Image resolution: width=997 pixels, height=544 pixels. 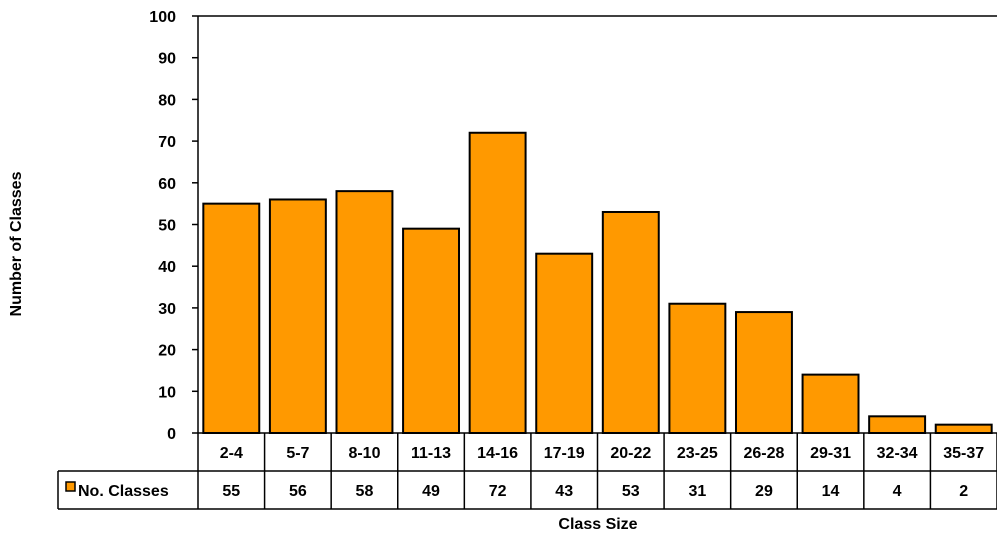 I want to click on x-tick-label: 26-28, so click(x=763, y=453).